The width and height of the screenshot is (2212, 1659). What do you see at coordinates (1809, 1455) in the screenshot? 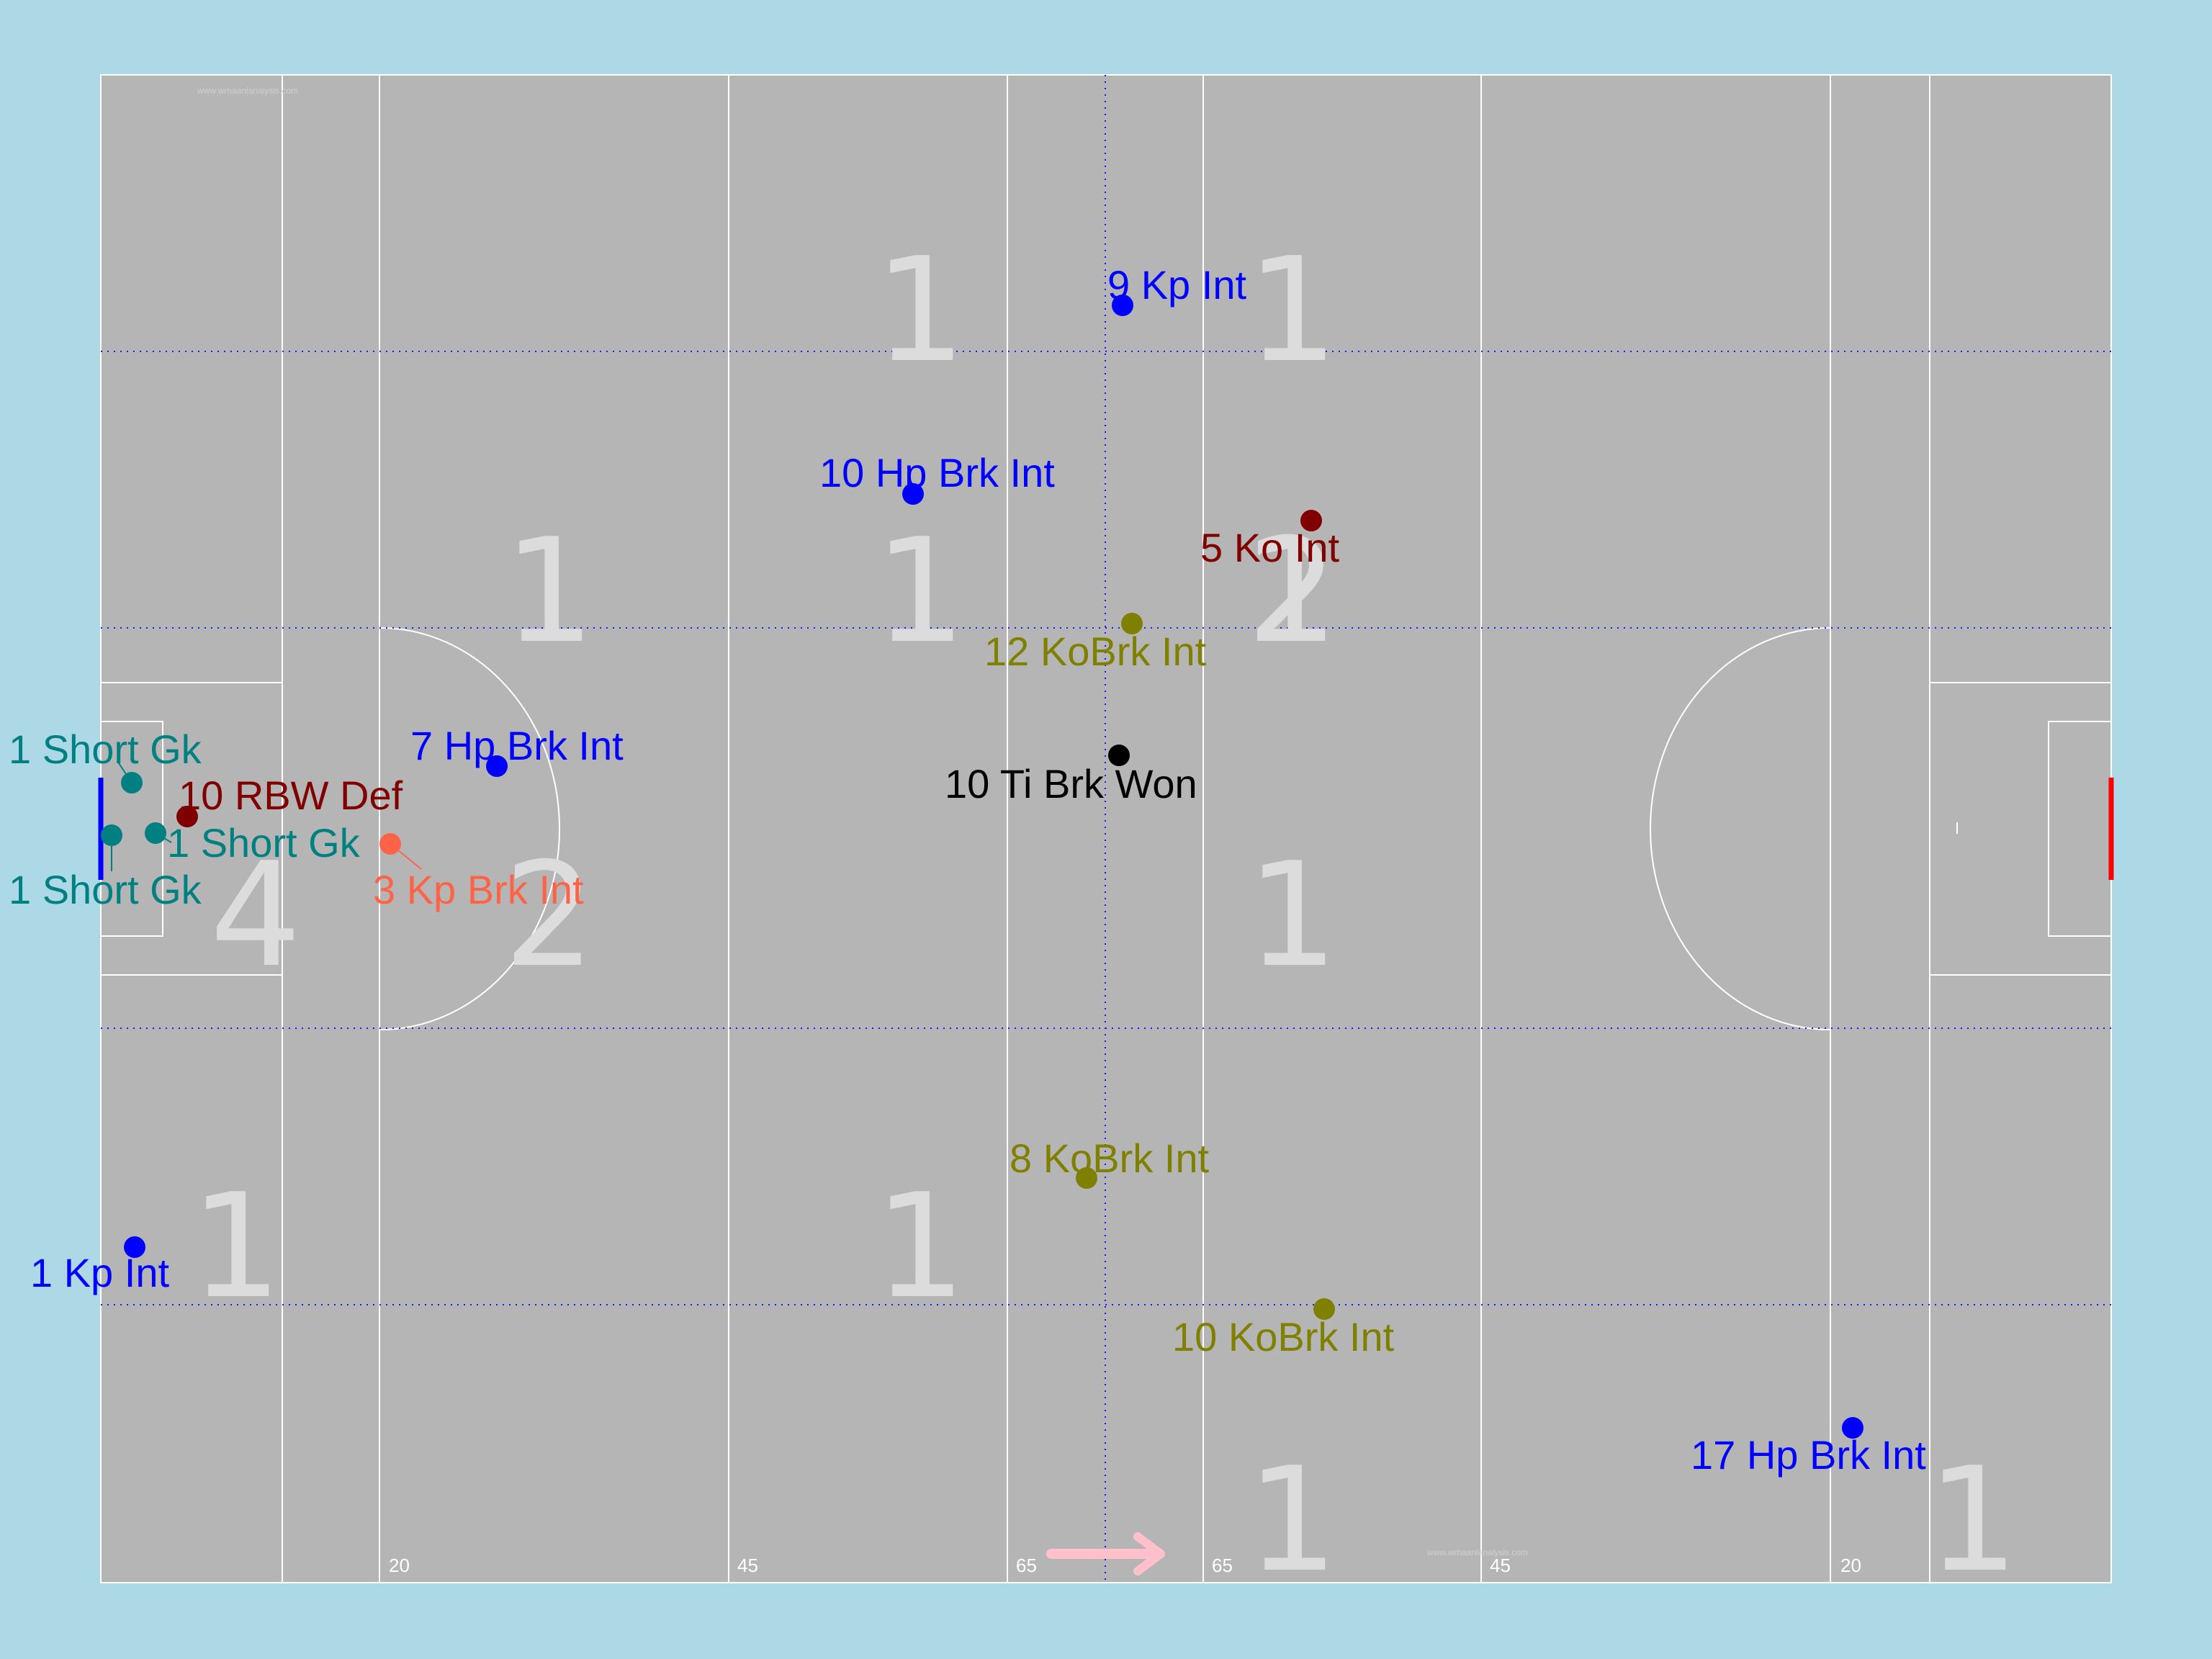
I see `event-label: 17 Hp Brk Int` at bounding box center [1809, 1455].